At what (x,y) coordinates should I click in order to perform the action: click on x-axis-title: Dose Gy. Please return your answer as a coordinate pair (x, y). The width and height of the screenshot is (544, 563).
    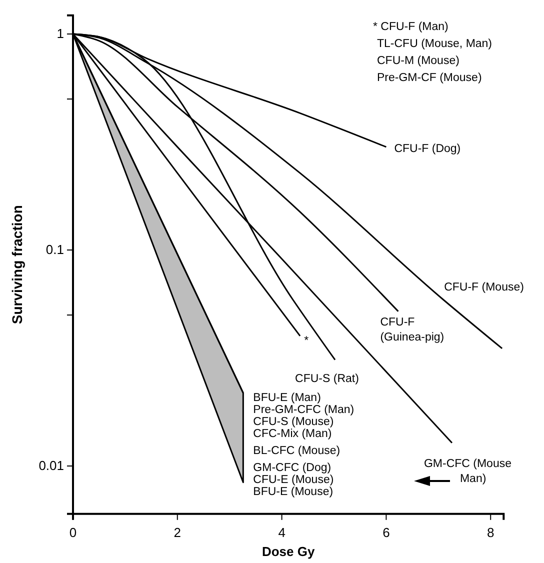
    Looking at the image, I should click on (289, 551).